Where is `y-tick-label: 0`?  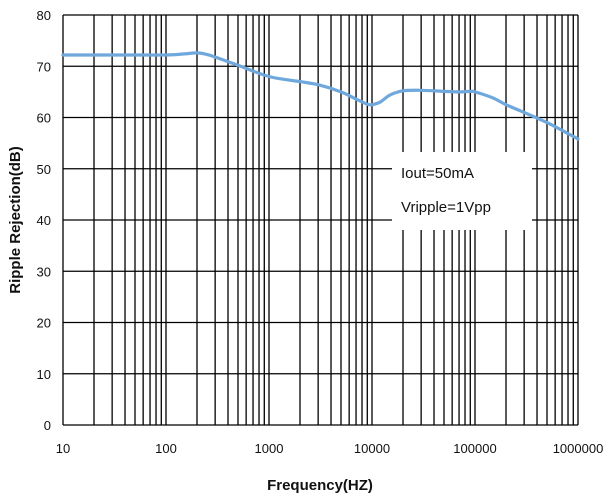
y-tick-label: 0 is located at coordinates (47, 425).